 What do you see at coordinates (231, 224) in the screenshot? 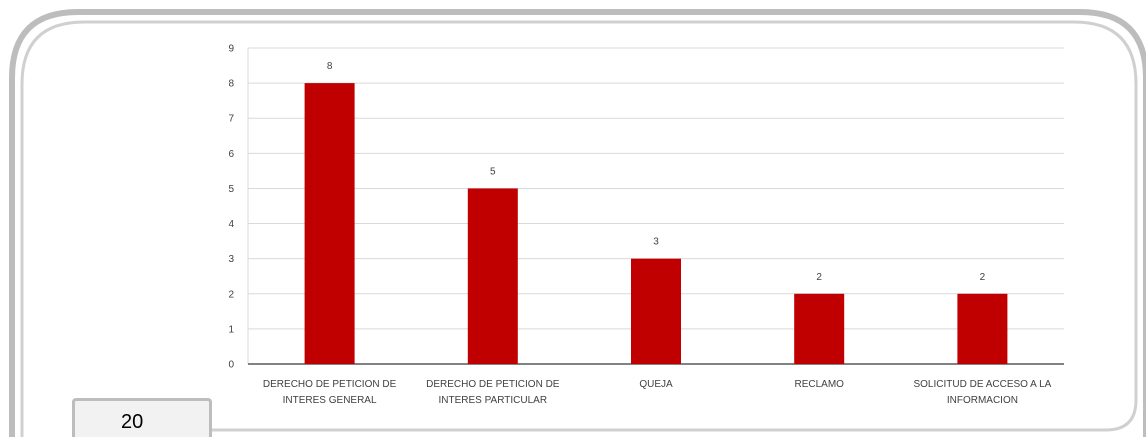
I see `y-tick-label: 4` at bounding box center [231, 224].